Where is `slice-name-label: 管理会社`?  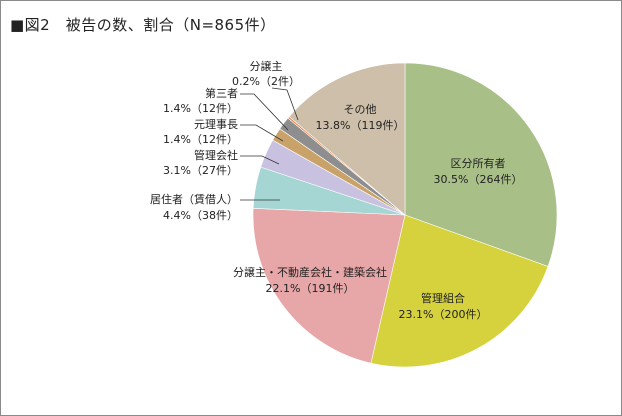
slice-name-label: 管理会社 is located at coordinates (216, 155).